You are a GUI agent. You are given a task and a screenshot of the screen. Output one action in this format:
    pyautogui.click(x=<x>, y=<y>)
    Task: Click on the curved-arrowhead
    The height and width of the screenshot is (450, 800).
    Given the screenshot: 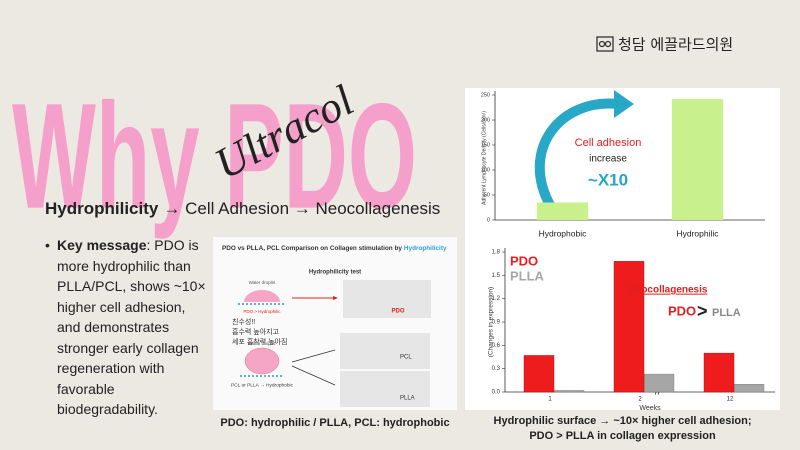 What is the action you would take?
    pyautogui.click(x=624, y=104)
    